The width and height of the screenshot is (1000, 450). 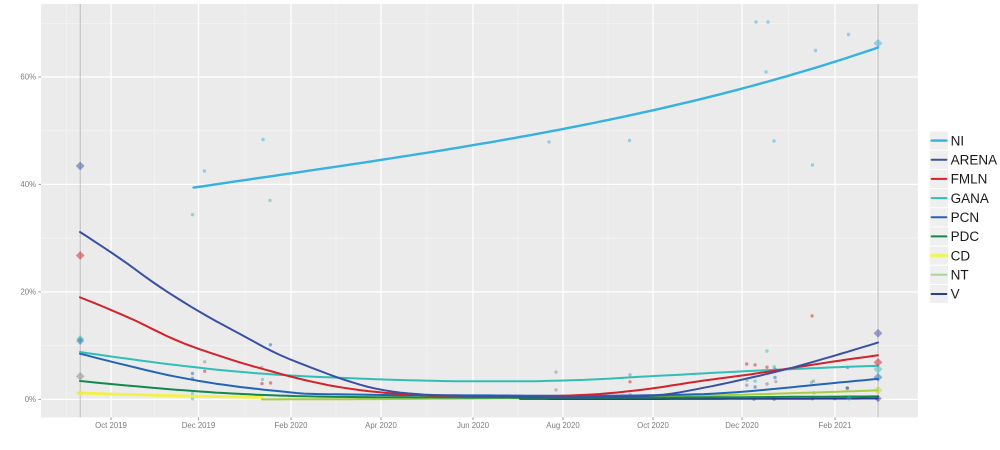 What do you see at coordinates (974, 160) in the screenshot?
I see `svg-text: ARENA` at bounding box center [974, 160].